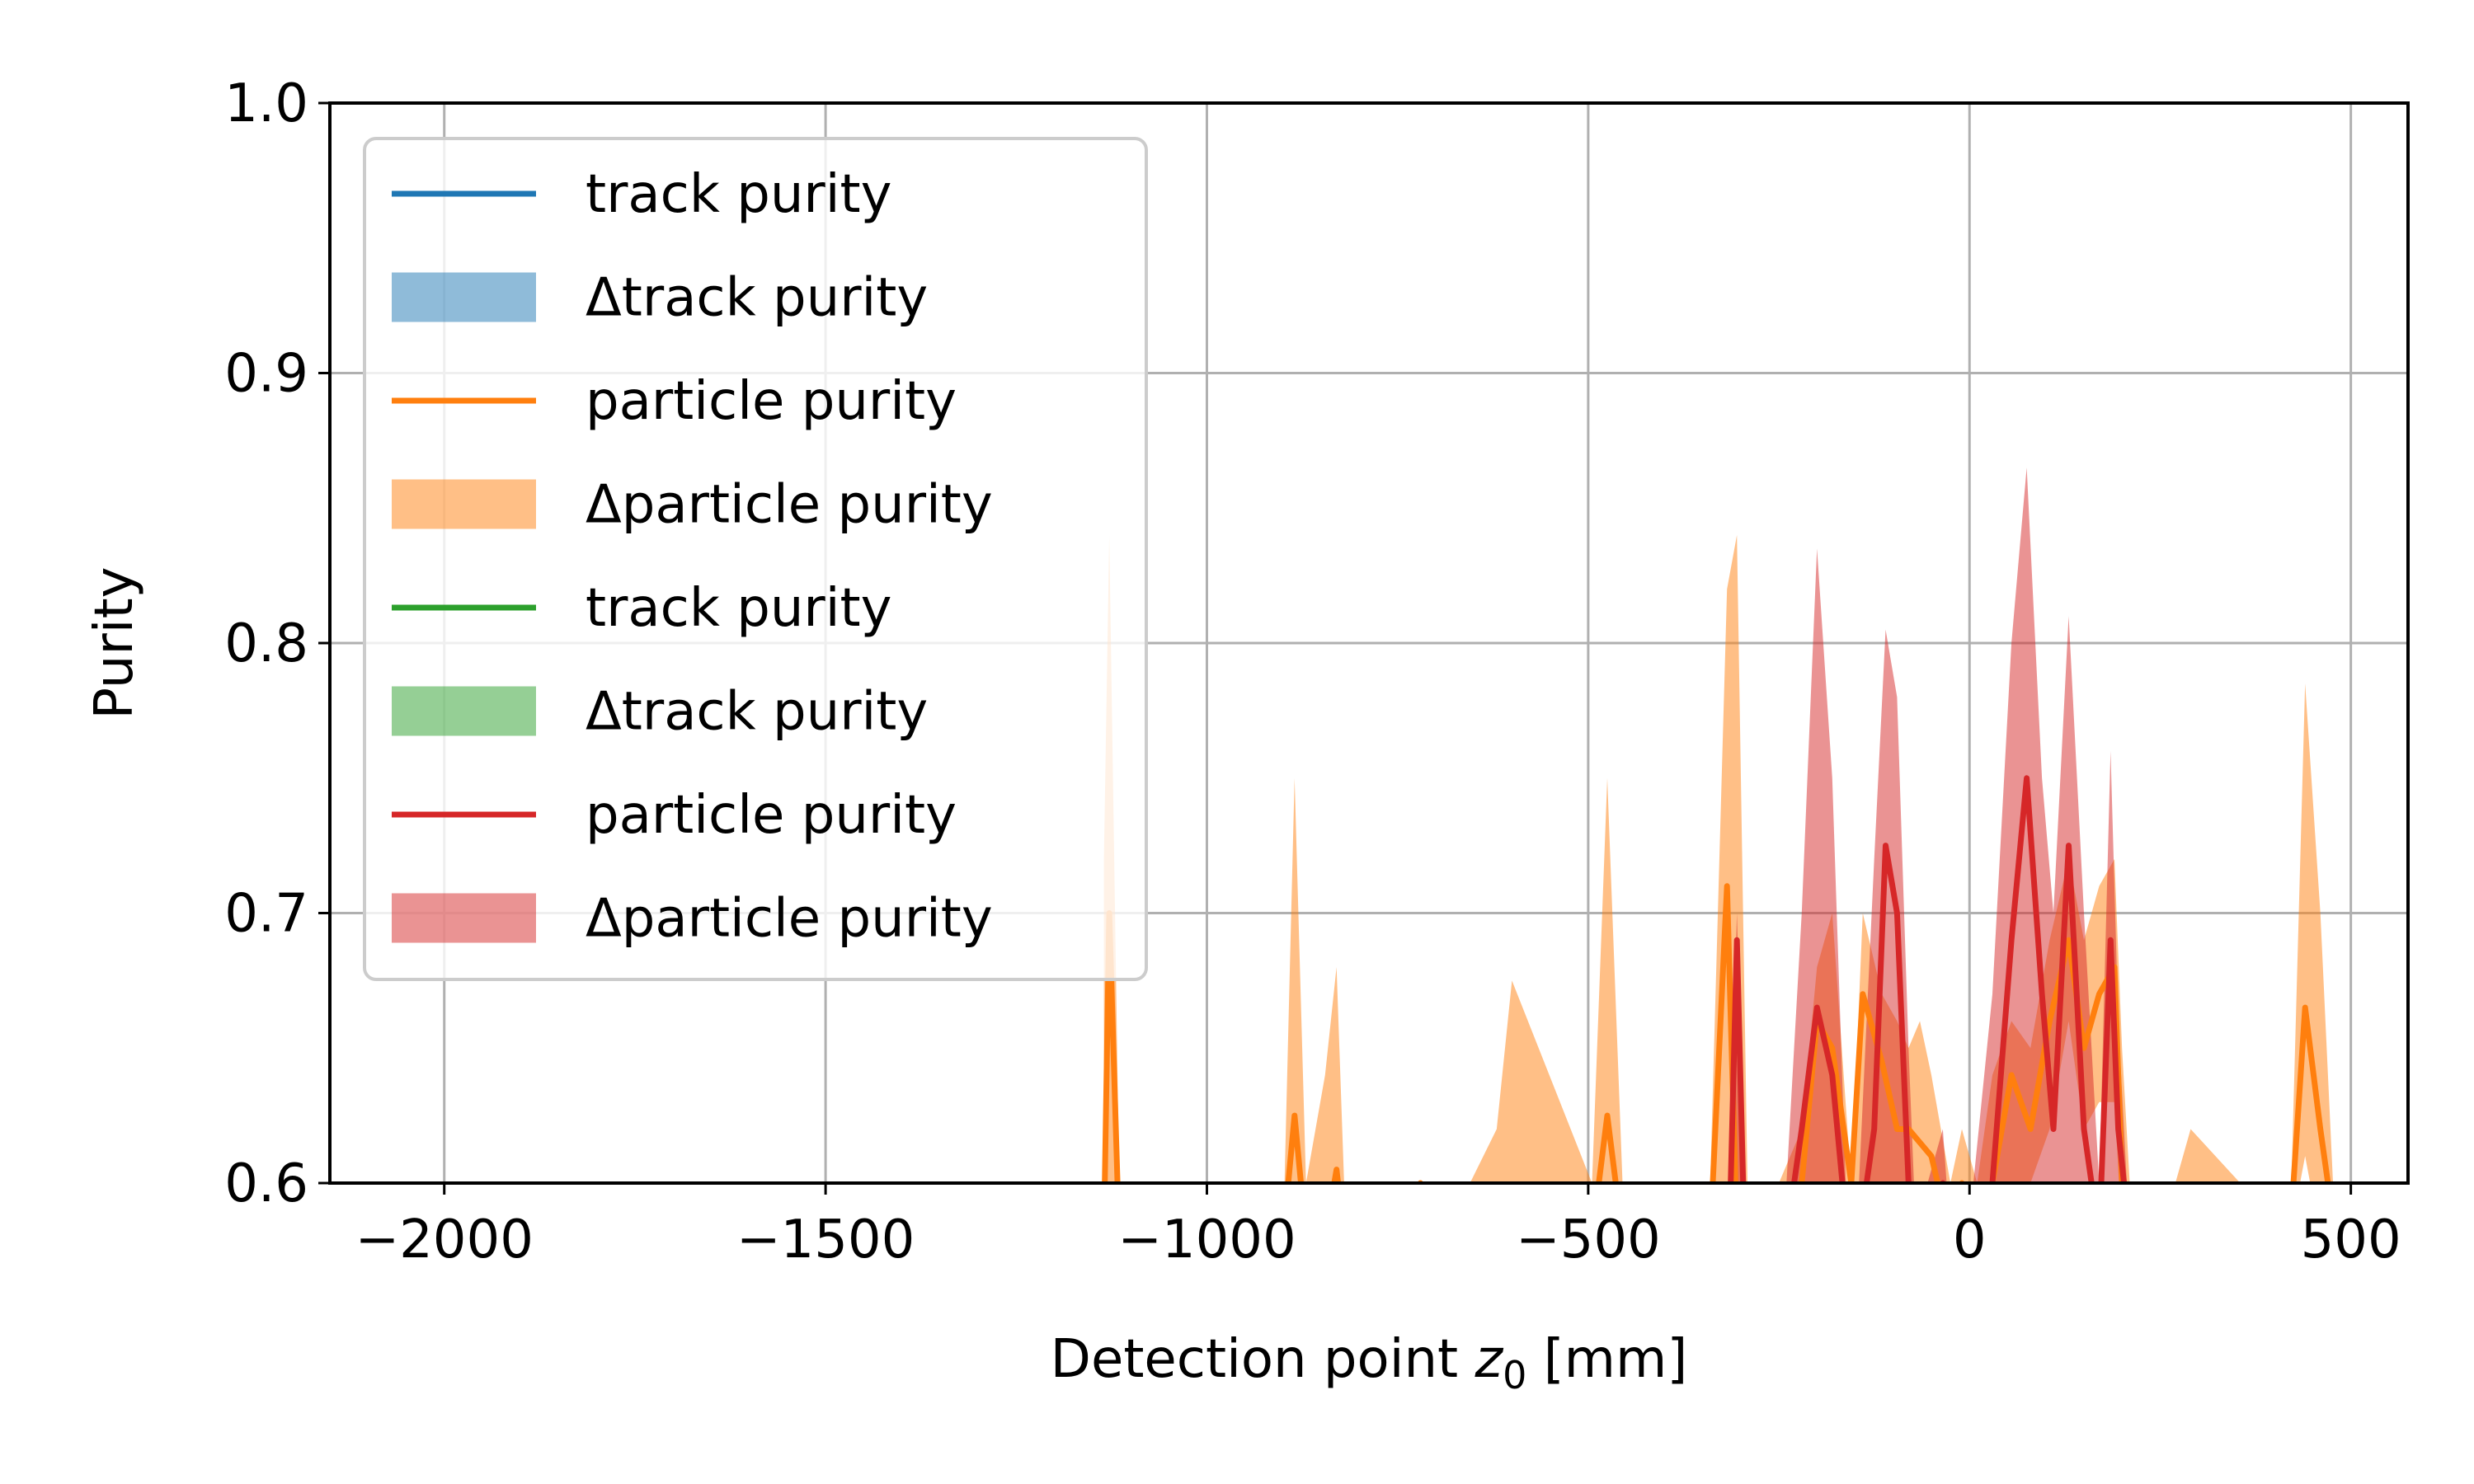 The width and height of the screenshot is (2474, 1484). I want to click on x-axis-title-sub: 0, so click(1514, 1375).